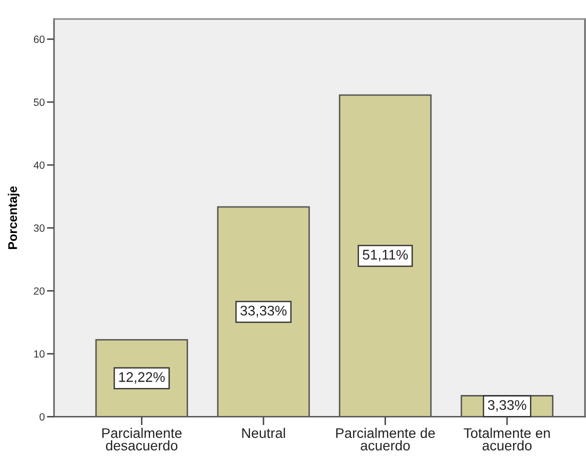  Describe the element at coordinates (263, 433) in the screenshot. I see `x-tick-label: Neutral` at that location.